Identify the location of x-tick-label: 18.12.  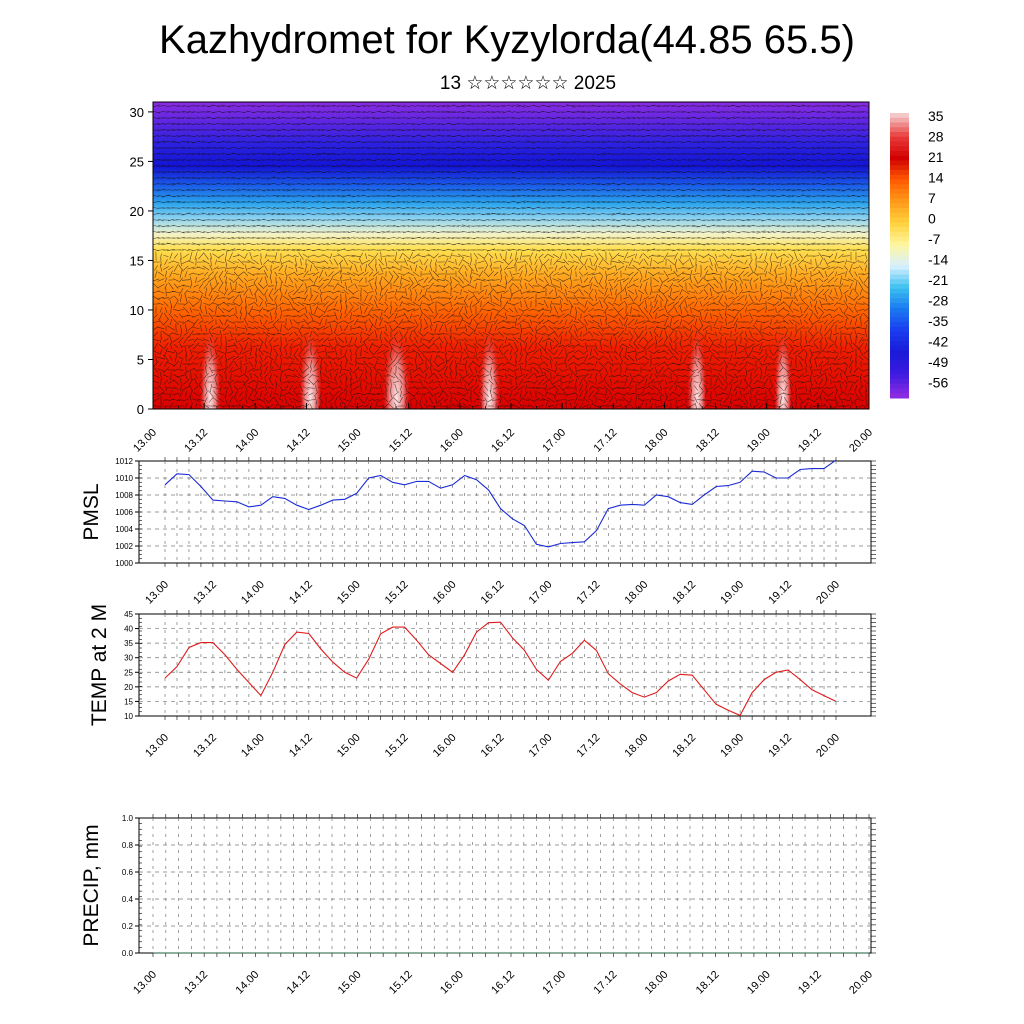
(708, 441).